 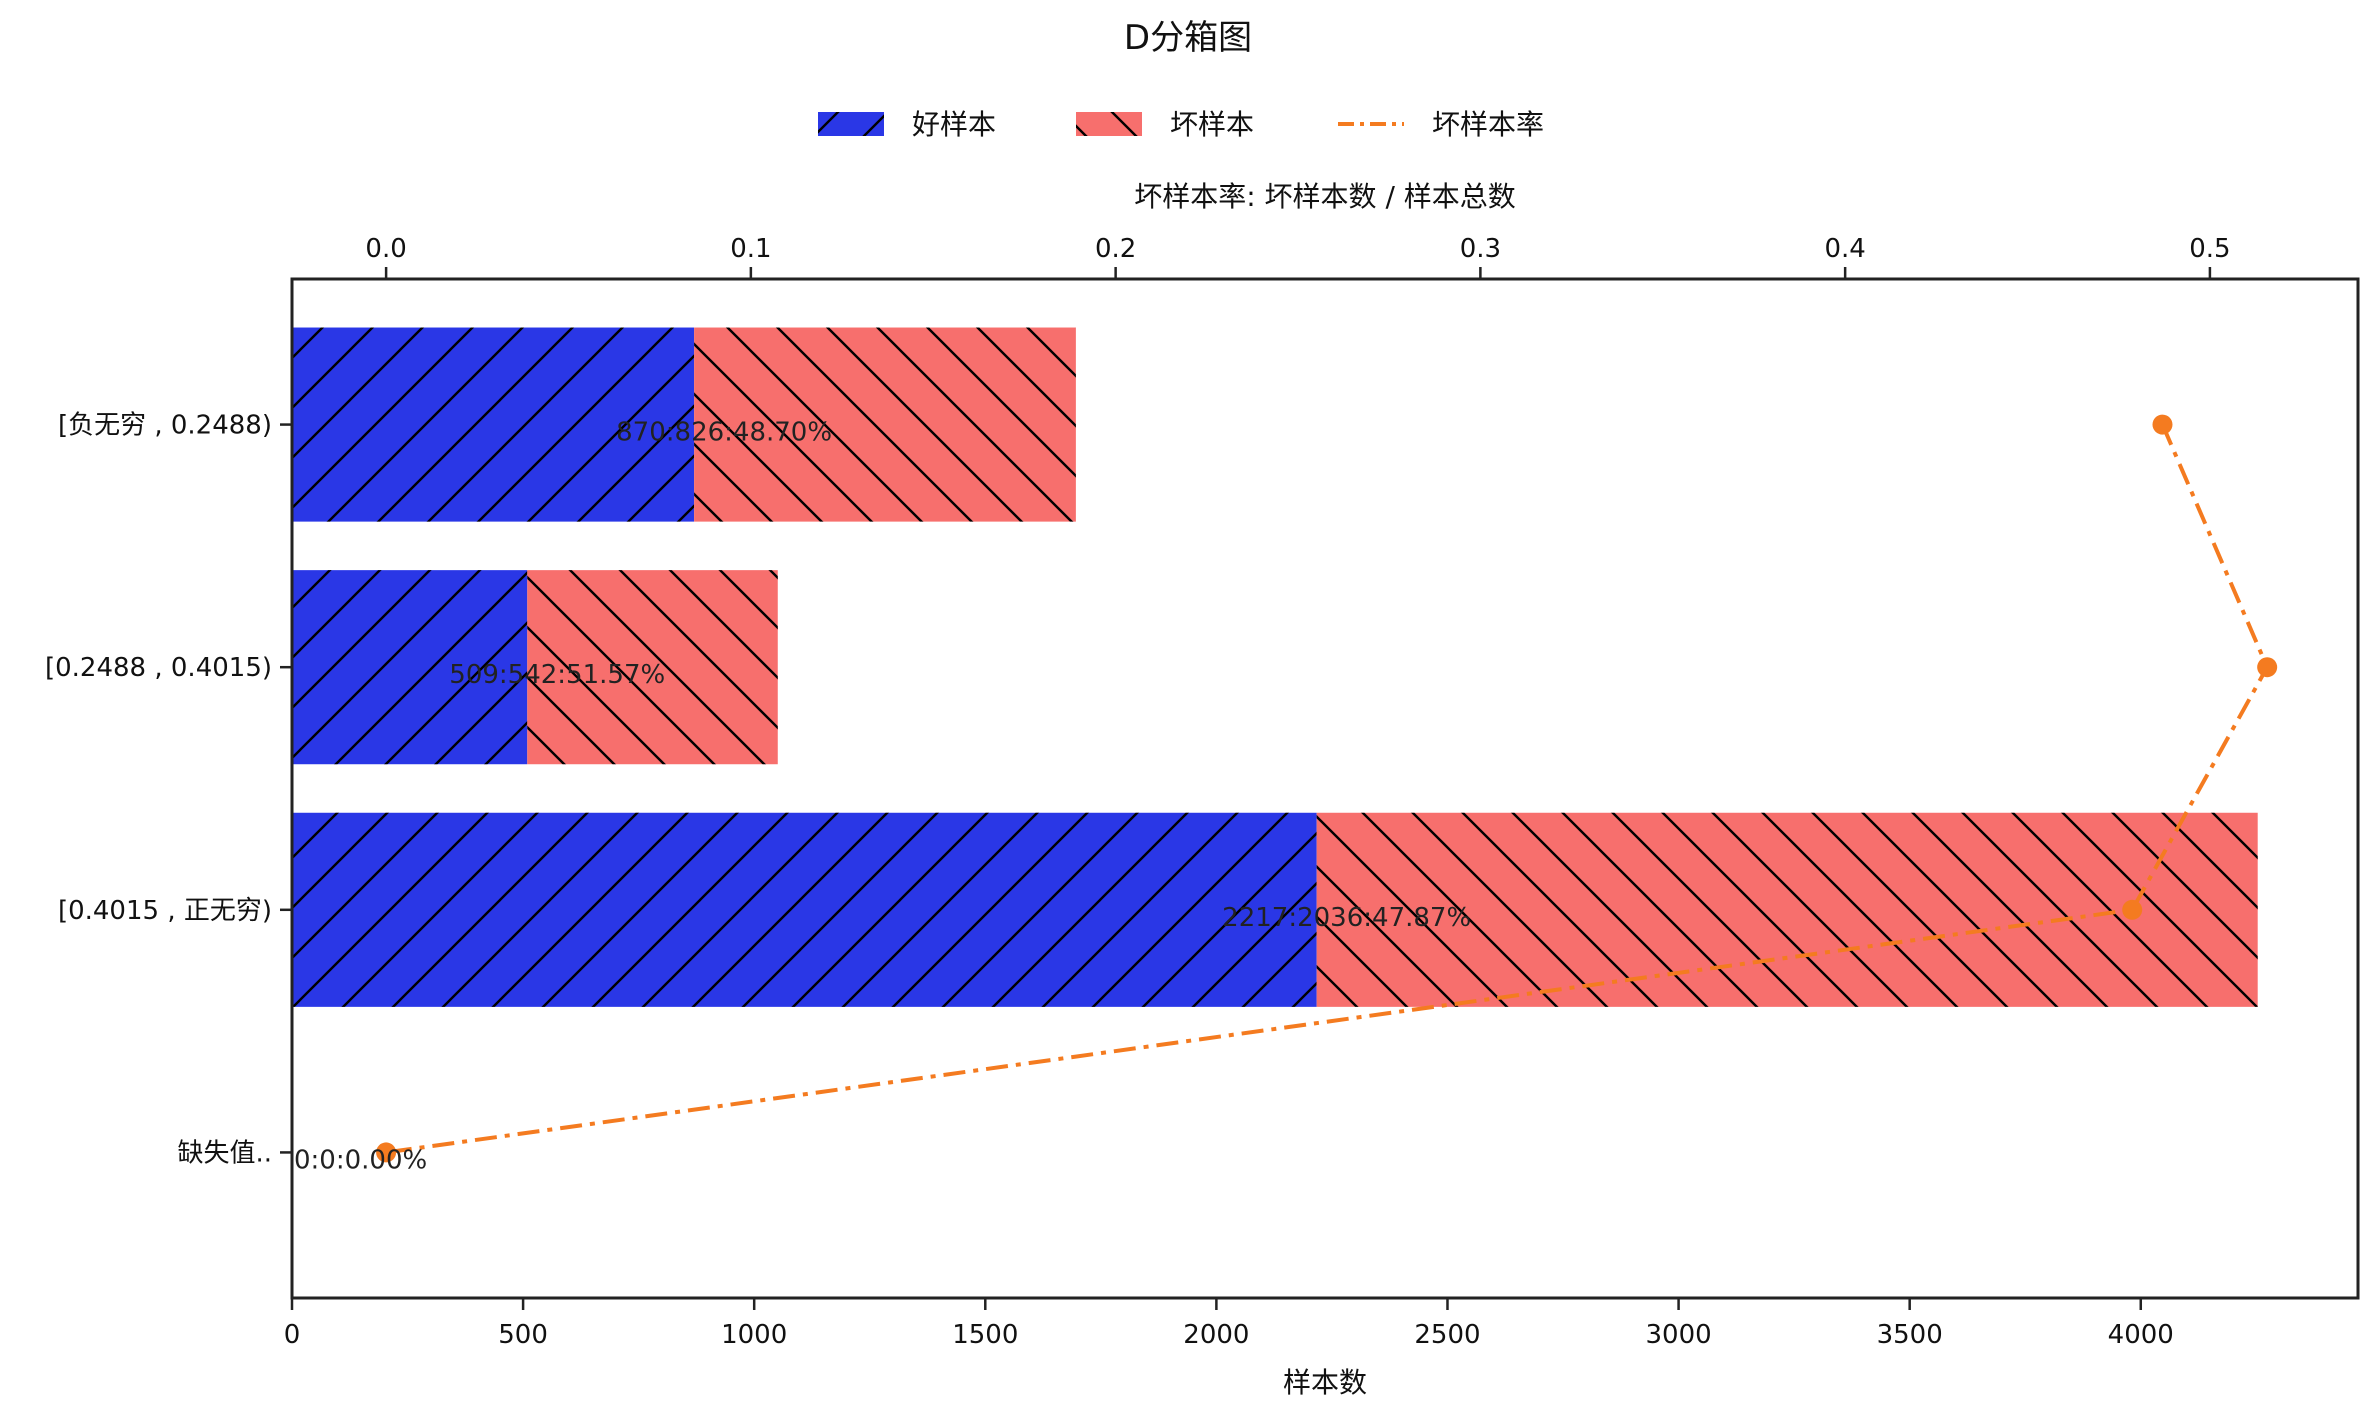 I want to click on bottom-tick-label: 1500, so click(x=985, y=1335).